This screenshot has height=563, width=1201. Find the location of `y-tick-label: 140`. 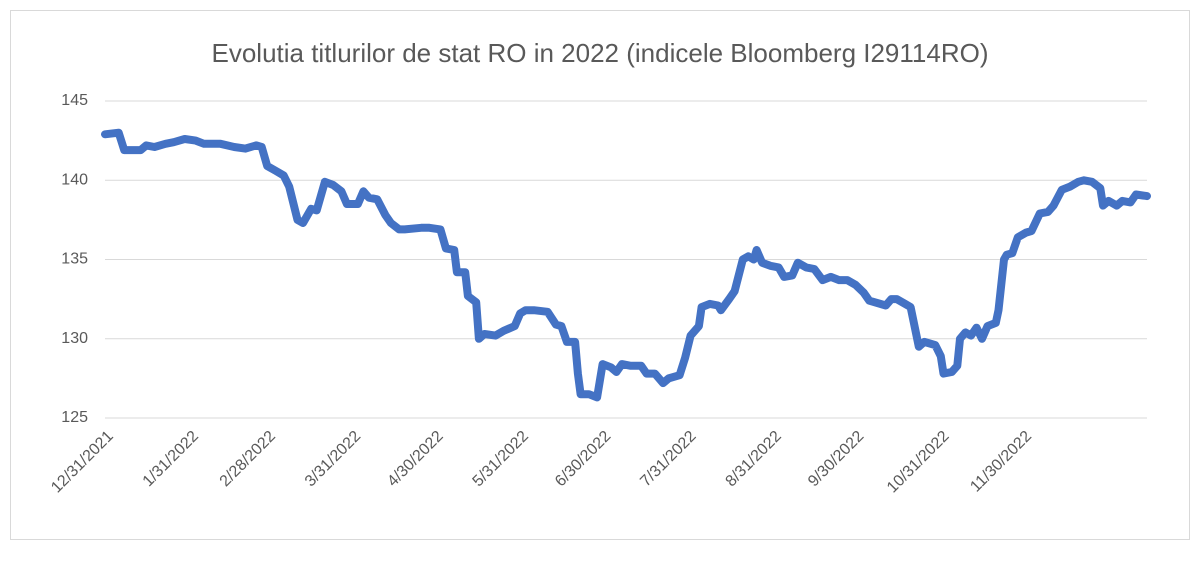

y-tick-label: 140 is located at coordinates (74, 179).